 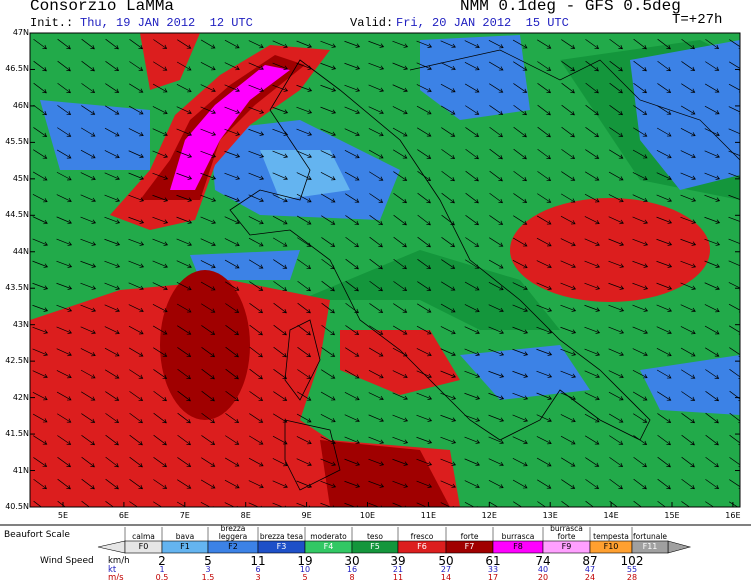 What do you see at coordinates (162, 576) in the screenshot?
I see `speed-ms: 0.5` at bounding box center [162, 576].